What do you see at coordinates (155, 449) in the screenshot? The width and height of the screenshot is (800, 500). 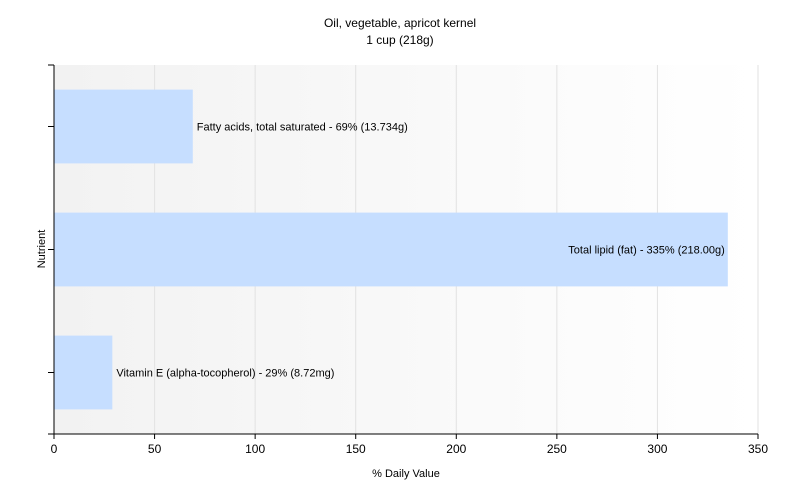 I see `x-tick-label: 50` at bounding box center [155, 449].